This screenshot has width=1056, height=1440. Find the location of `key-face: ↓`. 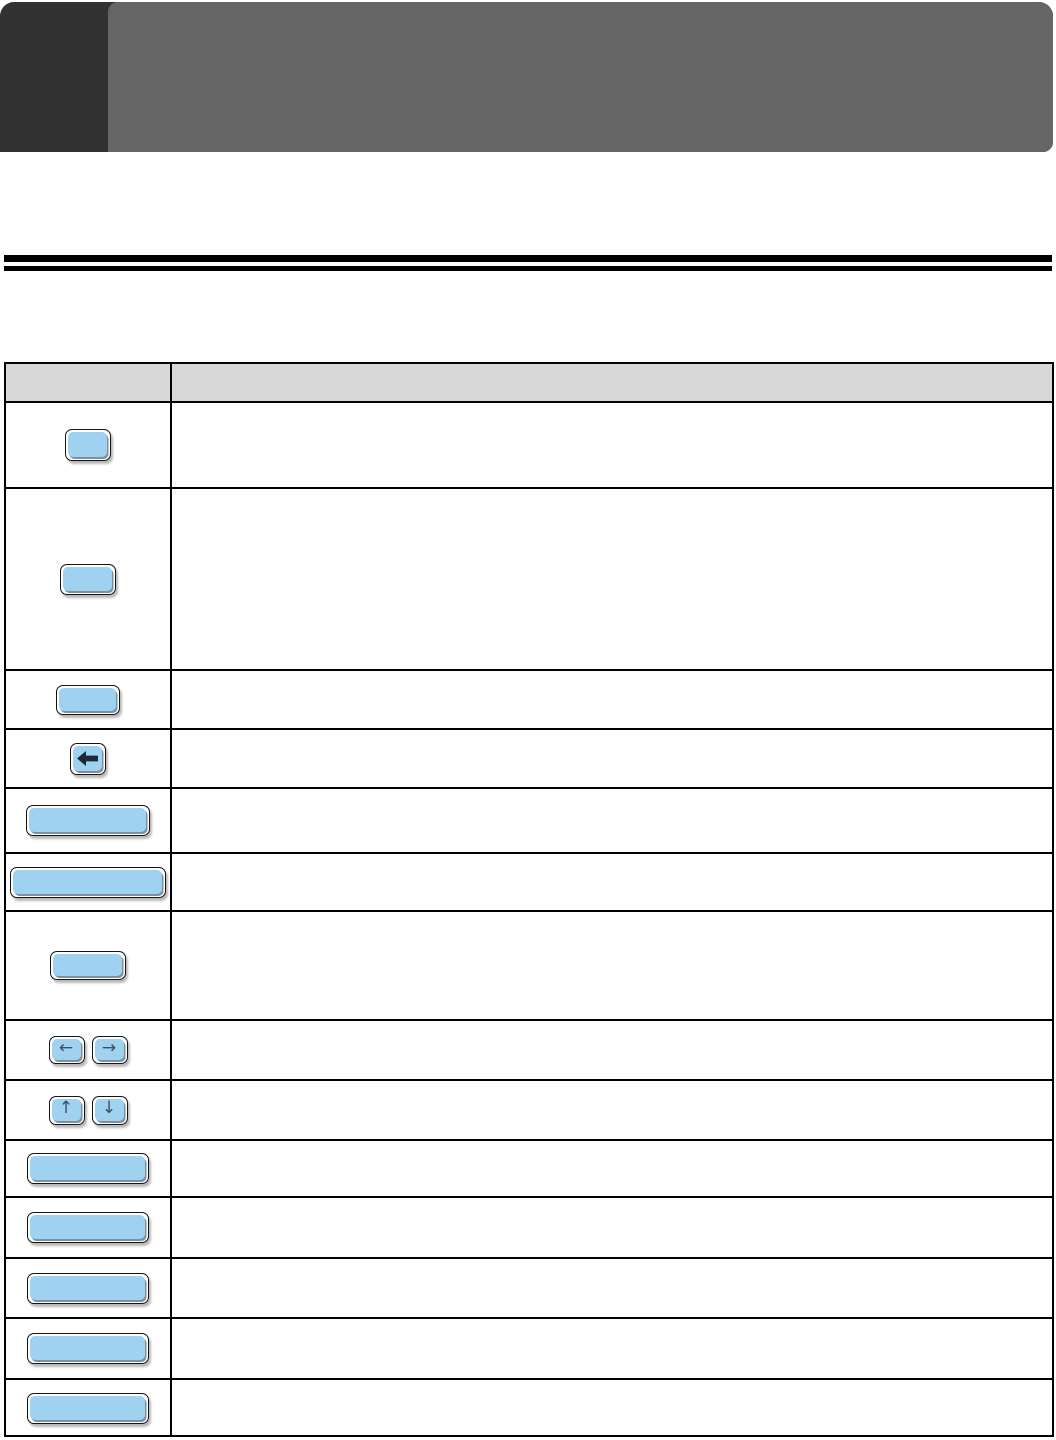

key-face: ↓ is located at coordinates (109, 1109).